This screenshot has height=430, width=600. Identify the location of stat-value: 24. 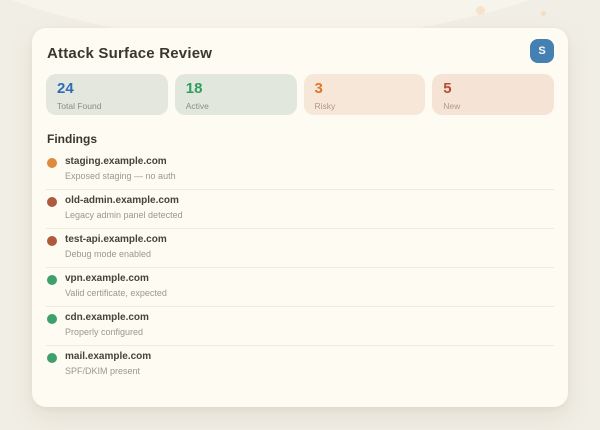
(65, 88).